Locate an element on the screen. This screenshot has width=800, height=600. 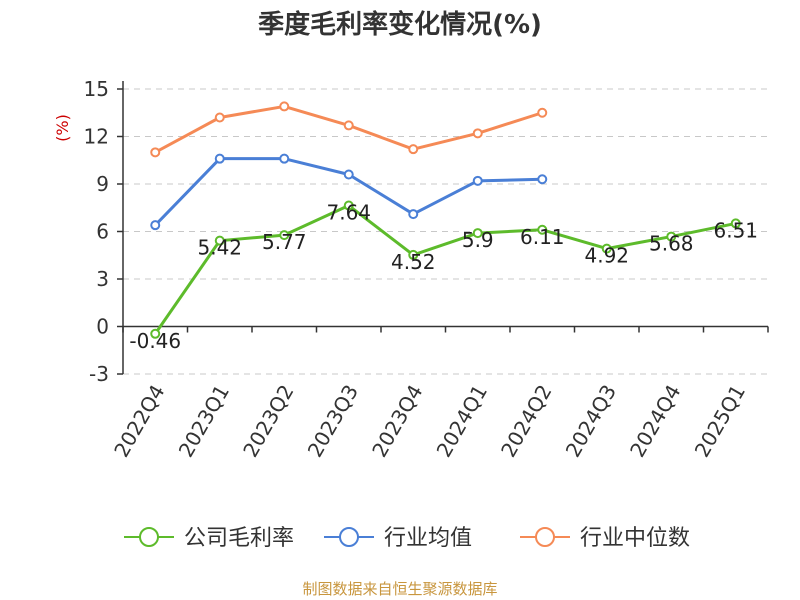
y-tick-label: 9 is located at coordinates (102, 184).